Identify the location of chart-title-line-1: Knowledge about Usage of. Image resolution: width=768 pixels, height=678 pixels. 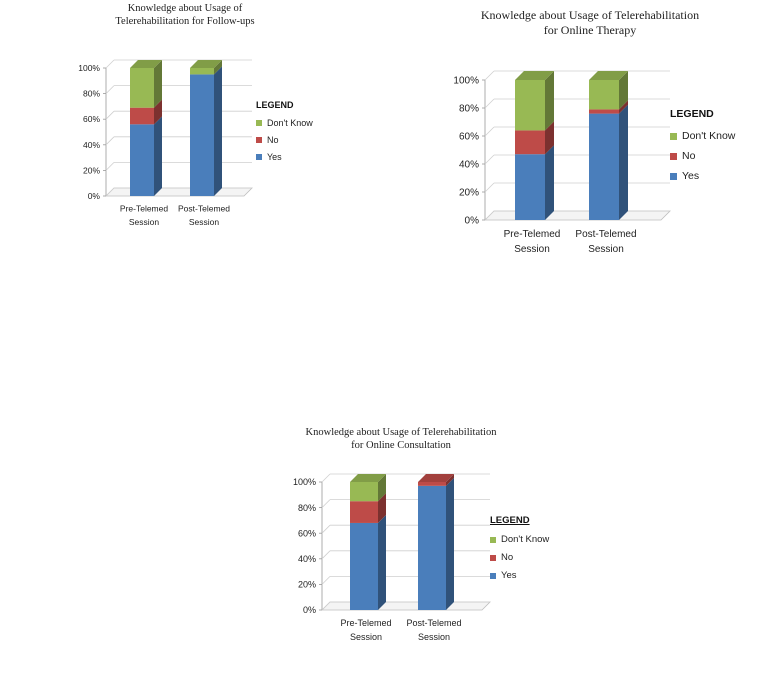
(185, 8).